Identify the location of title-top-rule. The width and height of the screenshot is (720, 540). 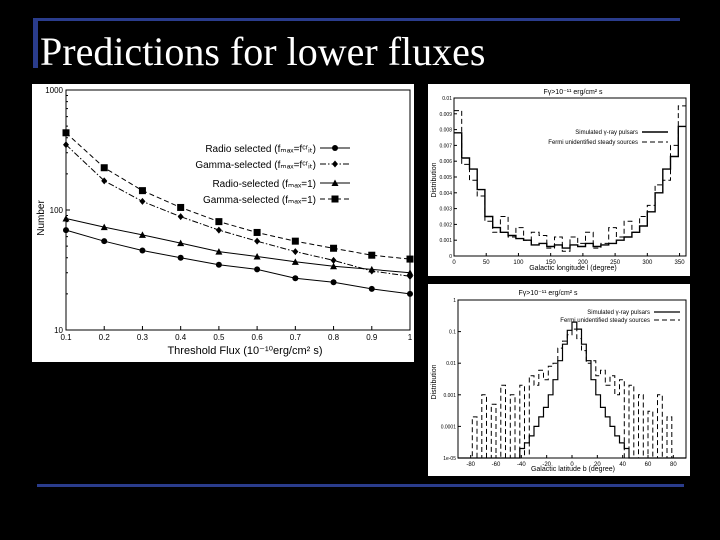
(356, 19).